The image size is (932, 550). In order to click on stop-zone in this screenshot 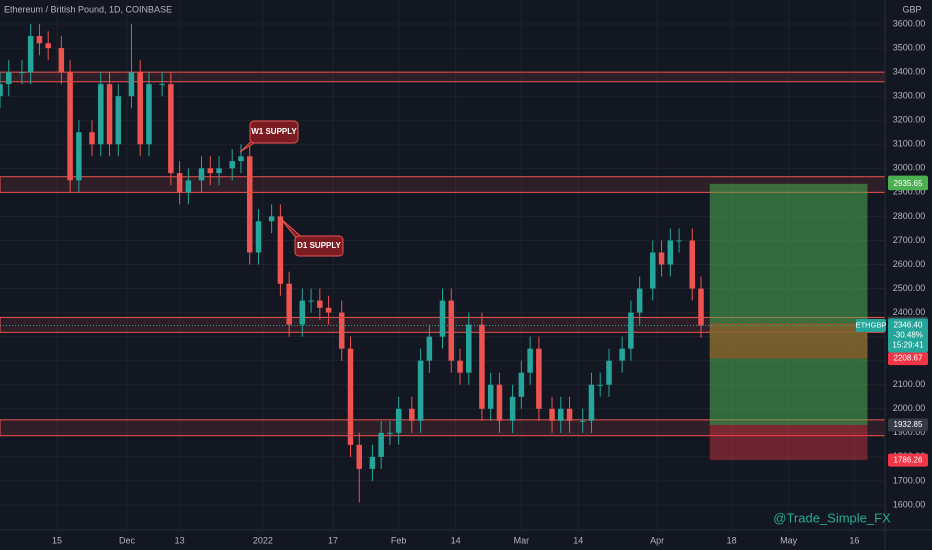, I will do `click(788, 442)`.